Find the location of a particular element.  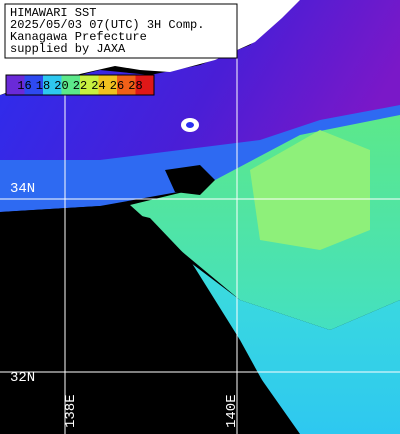

header-box is located at coordinates (121, 31).